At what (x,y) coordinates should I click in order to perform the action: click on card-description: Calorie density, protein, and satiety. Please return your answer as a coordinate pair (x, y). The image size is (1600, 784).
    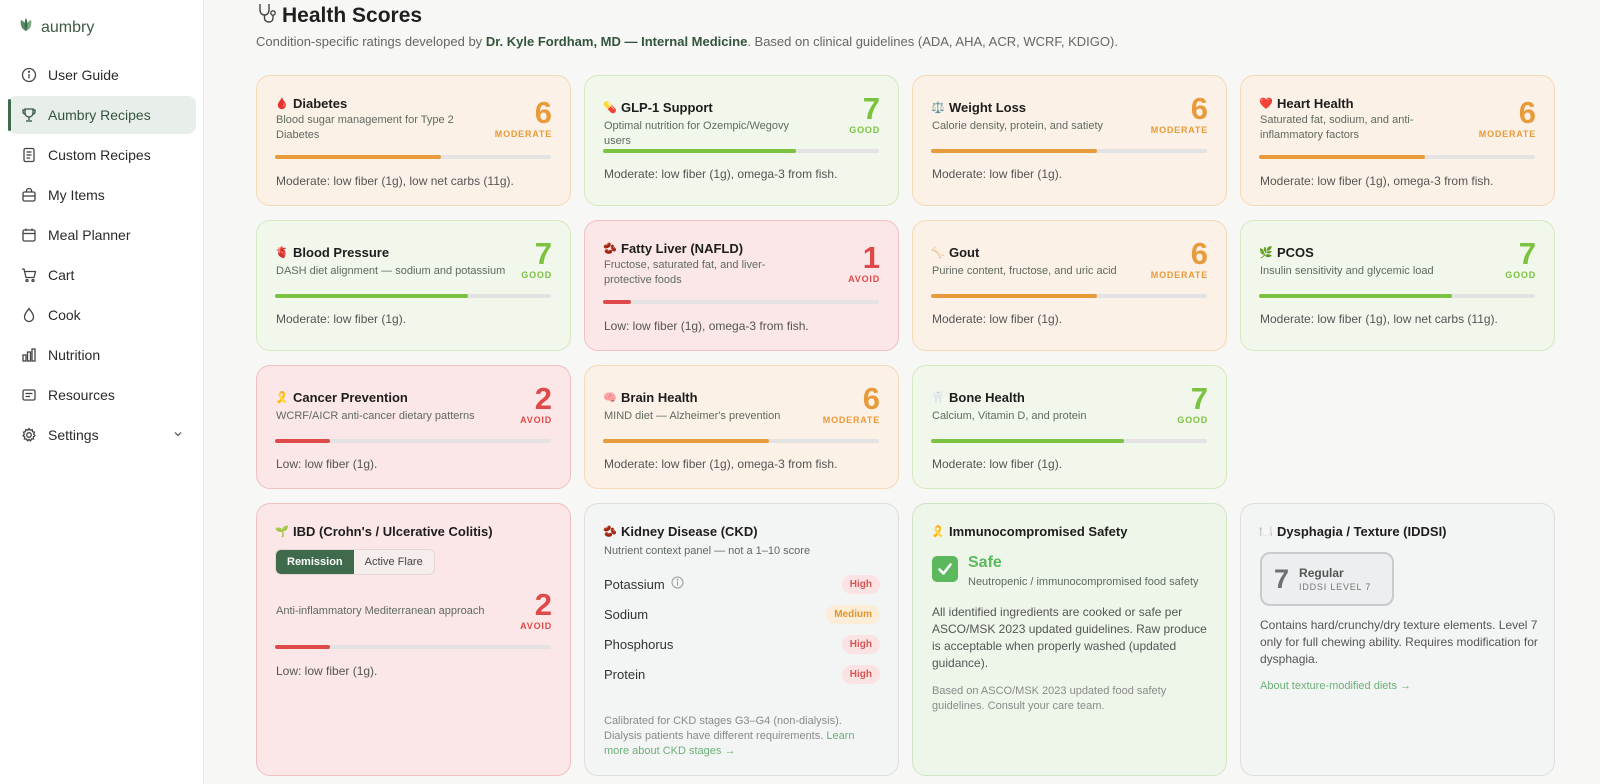
    Looking at the image, I should click on (1017, 126).